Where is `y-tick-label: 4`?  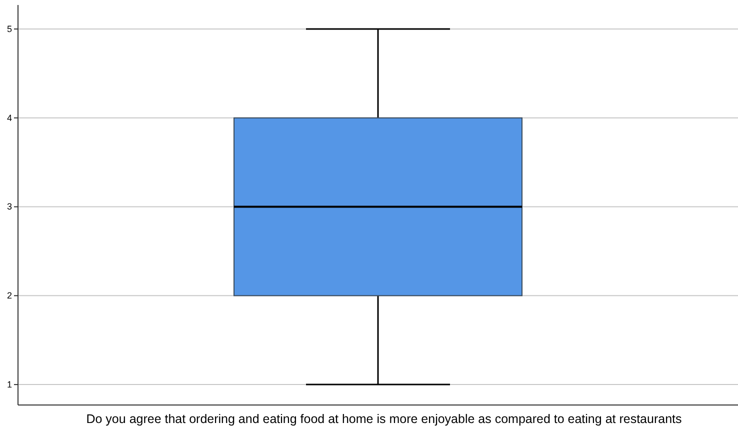 y-tick-label: 4 is located at coordinates (9, 117).